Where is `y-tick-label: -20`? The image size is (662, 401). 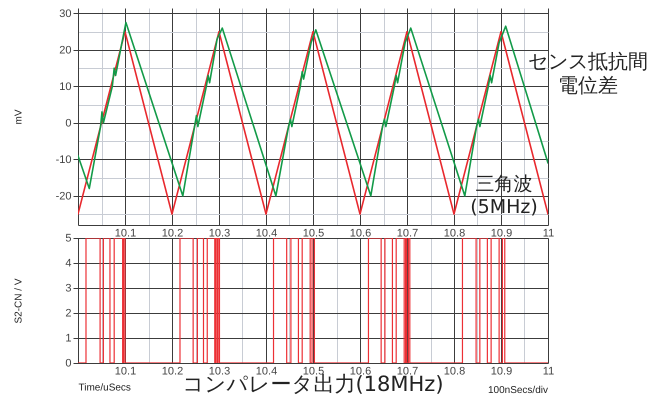
y-tick-label: -20 is located at coordinates (64, 196).